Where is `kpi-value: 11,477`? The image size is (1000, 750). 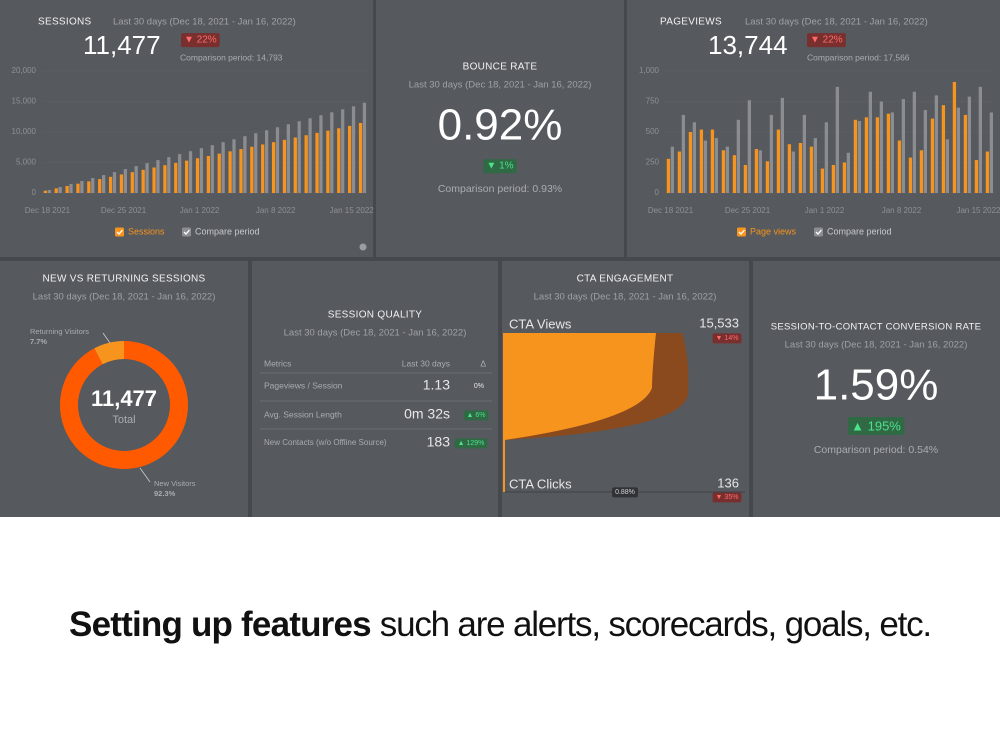
kpi-value: 11,477 is located at coordinates (122, 45).